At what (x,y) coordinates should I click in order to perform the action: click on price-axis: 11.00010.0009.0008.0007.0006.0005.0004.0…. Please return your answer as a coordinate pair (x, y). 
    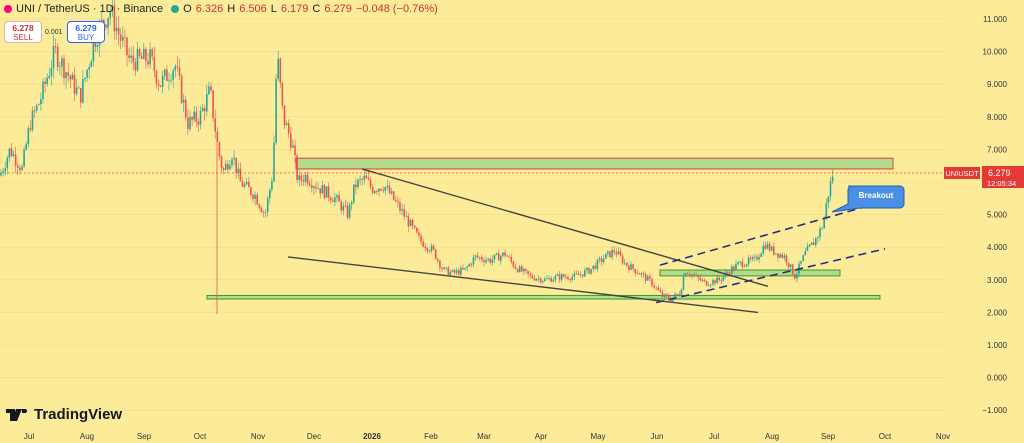
    Looking at the image, I should click on (994, 215).